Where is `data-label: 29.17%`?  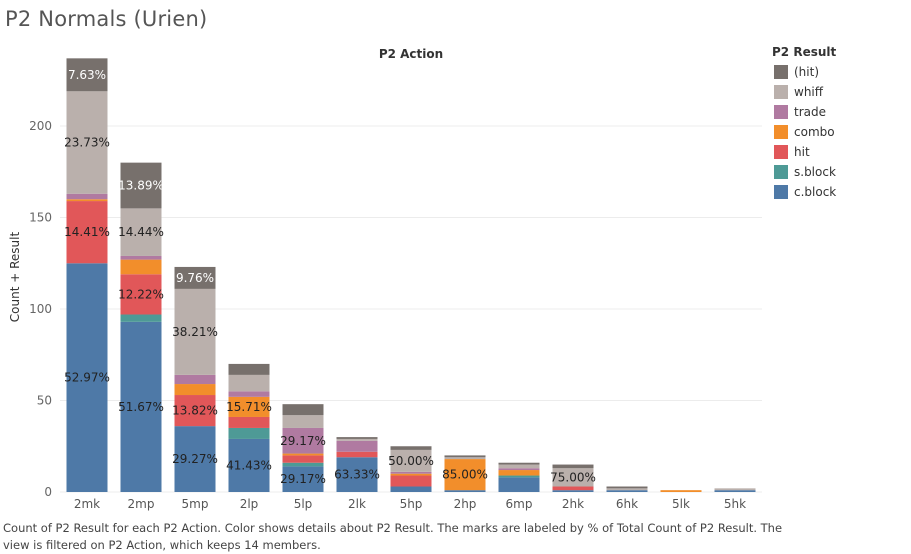
data-label: 29.17% is located at coordinates (303, 479).